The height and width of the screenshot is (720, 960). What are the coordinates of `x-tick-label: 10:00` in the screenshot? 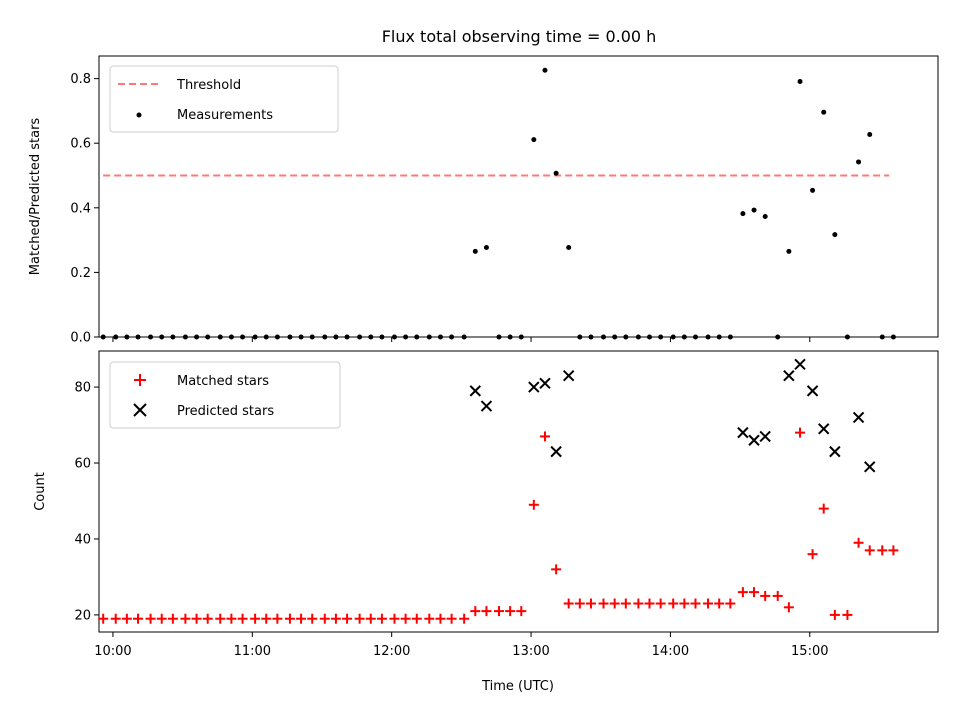 It's located at (112, 651).